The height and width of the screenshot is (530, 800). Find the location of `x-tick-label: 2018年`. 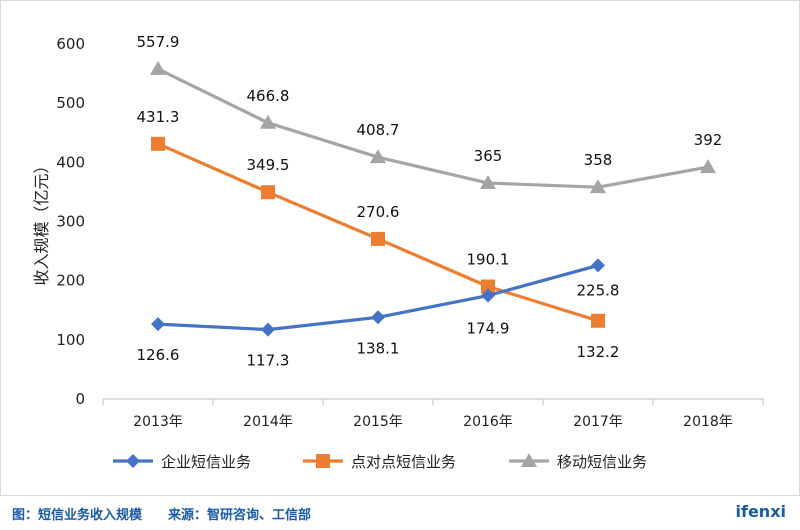

x-tick-label: 2018年 is located at coordinates (708, 422).